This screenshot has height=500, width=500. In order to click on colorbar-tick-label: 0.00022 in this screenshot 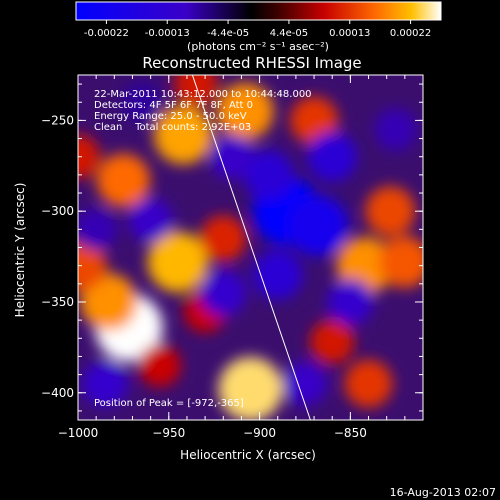, I will do `click(410, 33)`.